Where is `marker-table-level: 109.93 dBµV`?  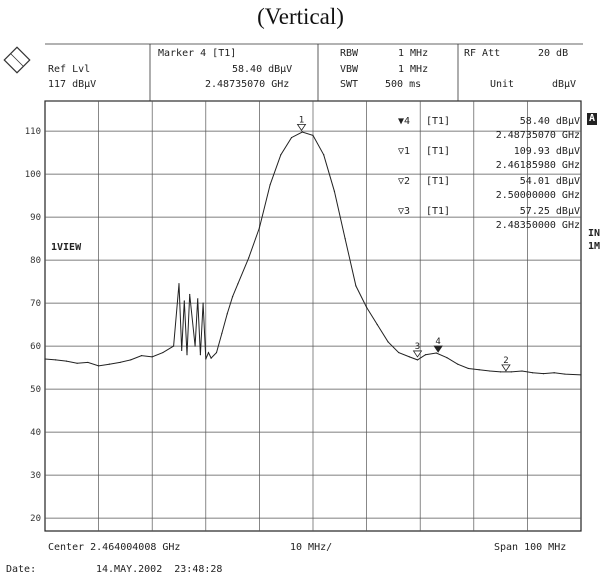 marker-table-level: 109.93 dBµV is located at coordinates (547, 151).